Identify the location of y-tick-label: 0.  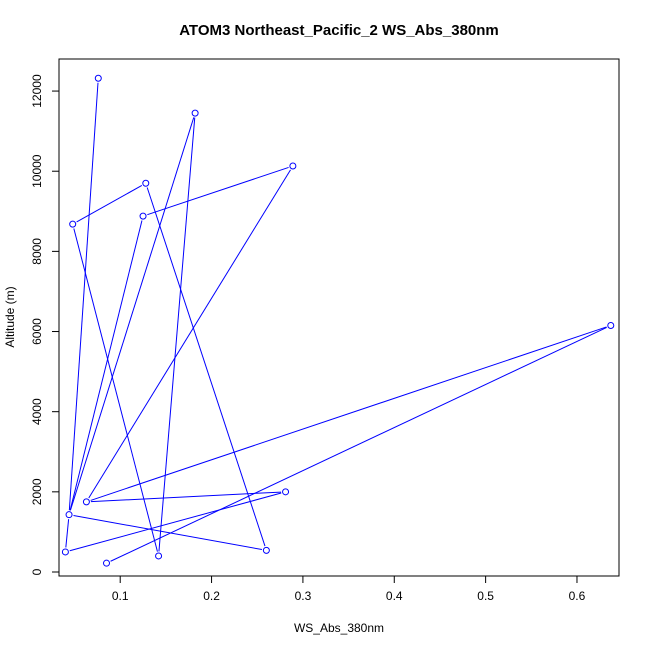
(37, 571).